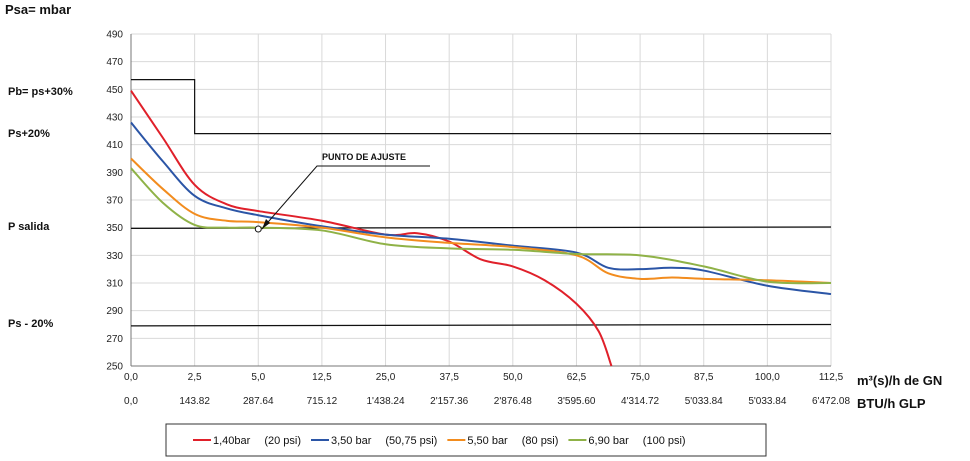  I want to click on annotation-arrowhead, so click(266, 224).